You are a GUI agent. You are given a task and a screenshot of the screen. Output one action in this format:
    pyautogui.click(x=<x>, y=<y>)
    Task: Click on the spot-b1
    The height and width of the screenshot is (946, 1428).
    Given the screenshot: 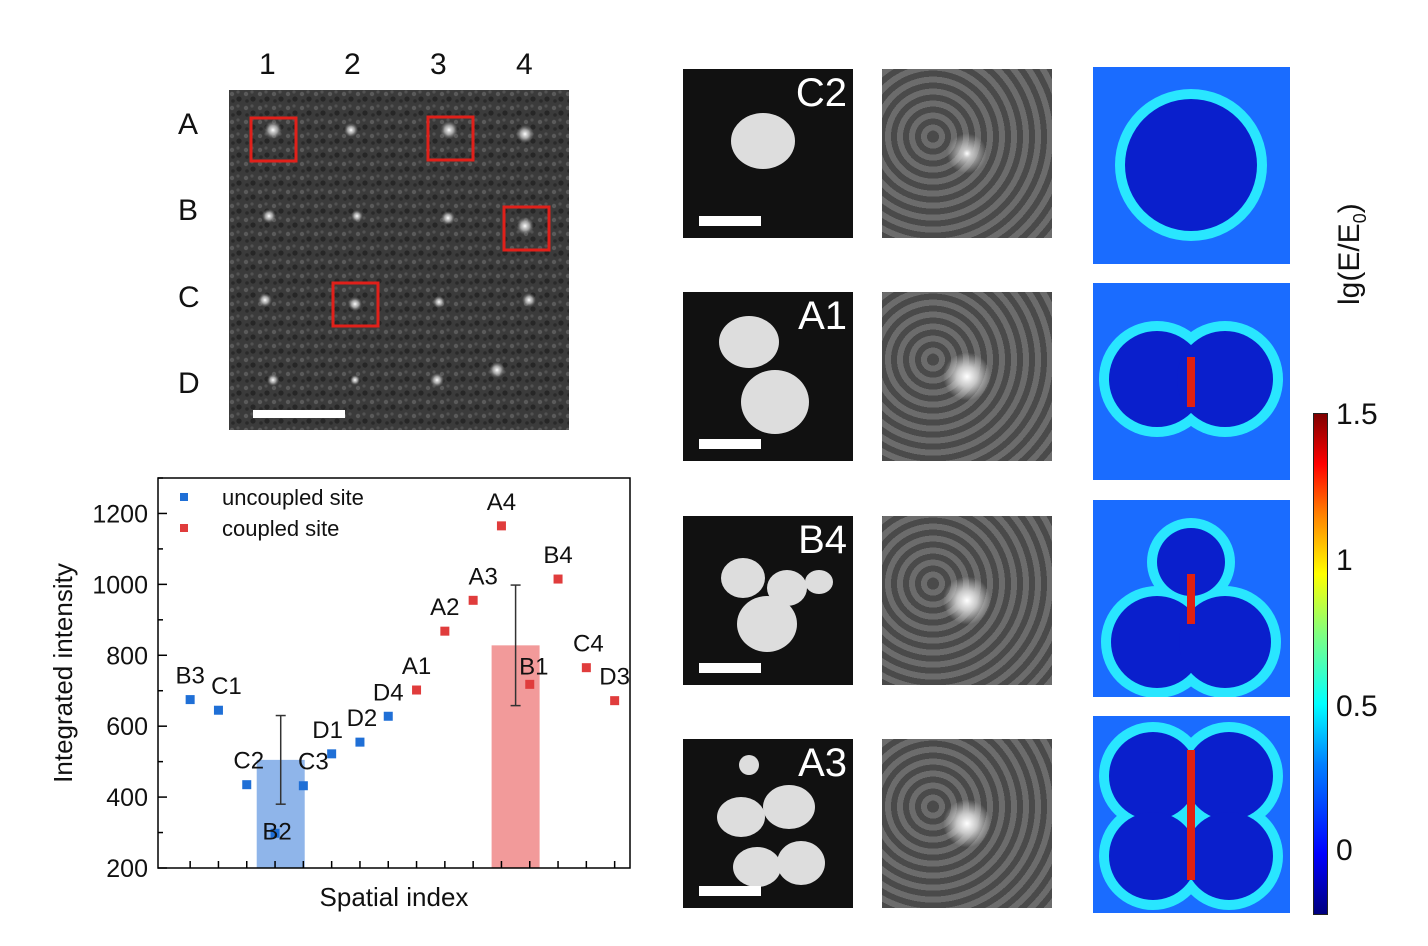 What is the action you would take?
    pyautogui.click(x=269, y=216)
    